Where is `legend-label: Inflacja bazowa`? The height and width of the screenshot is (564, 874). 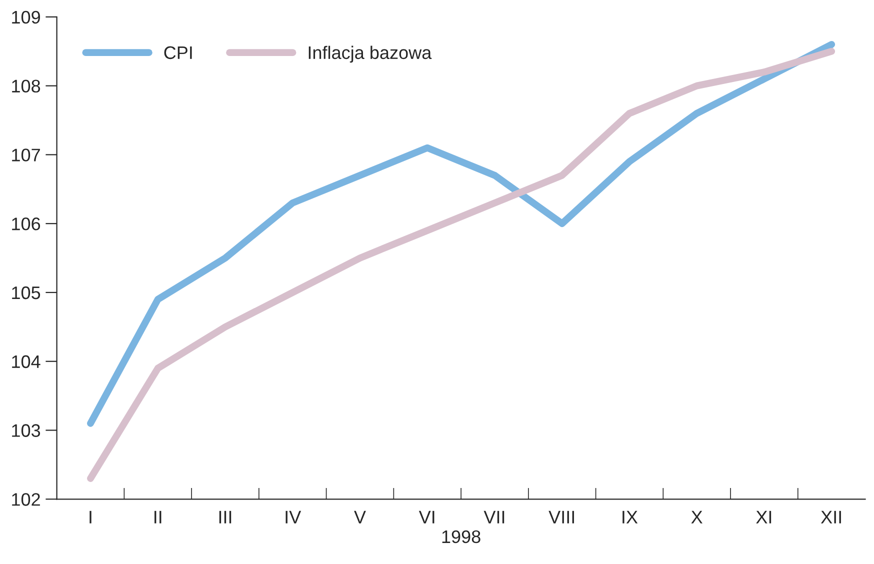
legend-label: Inflacja bazowa is located at coordinates (370, 54).